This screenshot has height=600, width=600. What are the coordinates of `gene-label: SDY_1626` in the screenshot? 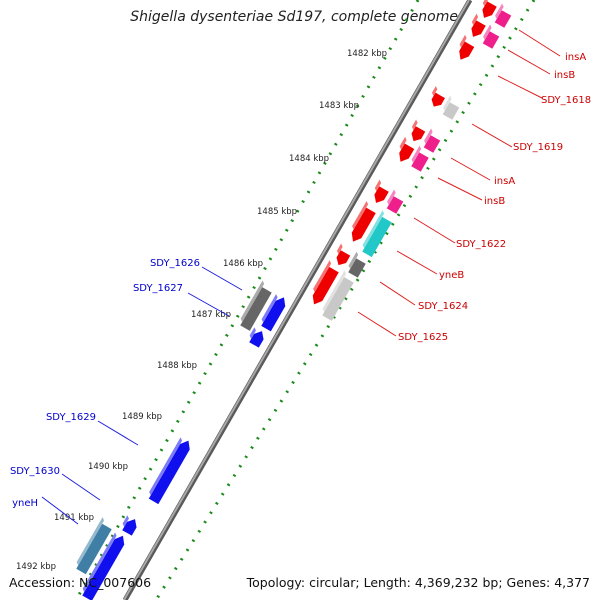 It's located at (175, 263).